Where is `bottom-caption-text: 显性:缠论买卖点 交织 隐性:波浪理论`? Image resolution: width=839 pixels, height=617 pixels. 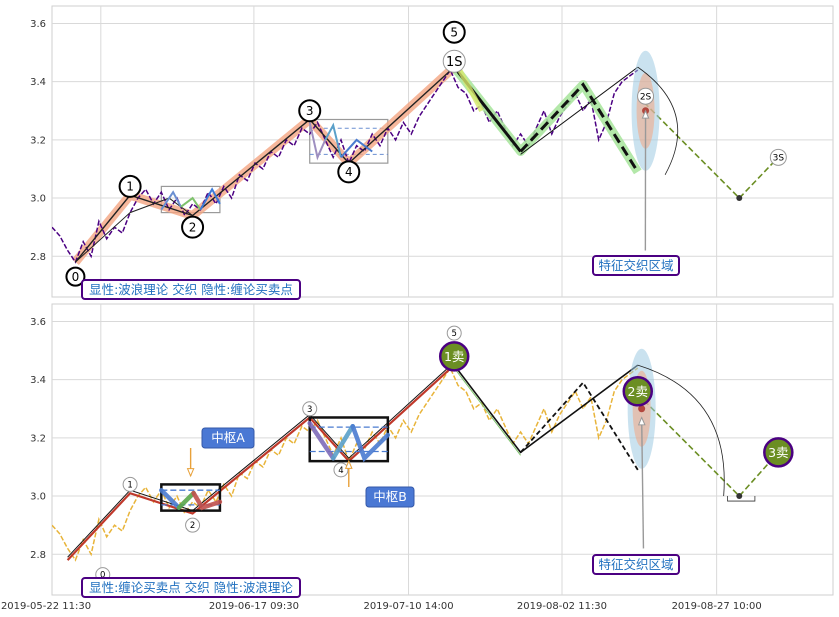
bottom-caption-text: 显性:缠论买卖点 交织 隐性:波浪理论 is located at coordinates (191, 587).